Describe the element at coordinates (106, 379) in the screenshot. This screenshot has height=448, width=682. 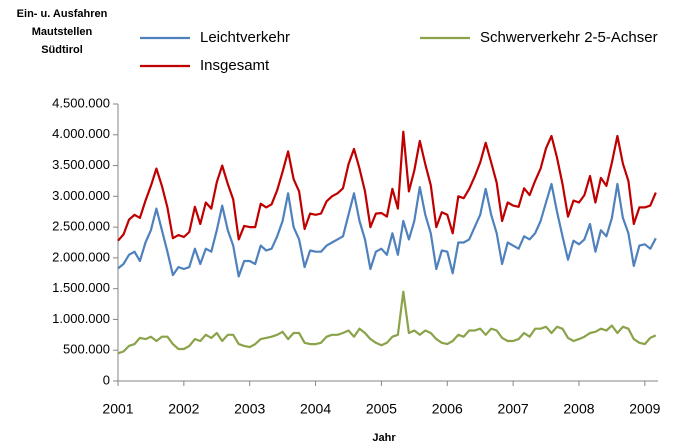
I see `y-tick-label: 0` at that location.